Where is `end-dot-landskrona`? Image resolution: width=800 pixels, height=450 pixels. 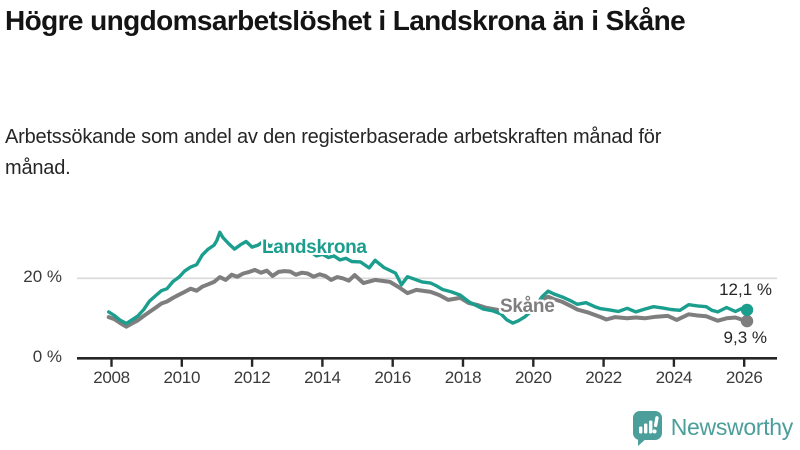
end-dot-landskrona is located at coordinates (747, 310).